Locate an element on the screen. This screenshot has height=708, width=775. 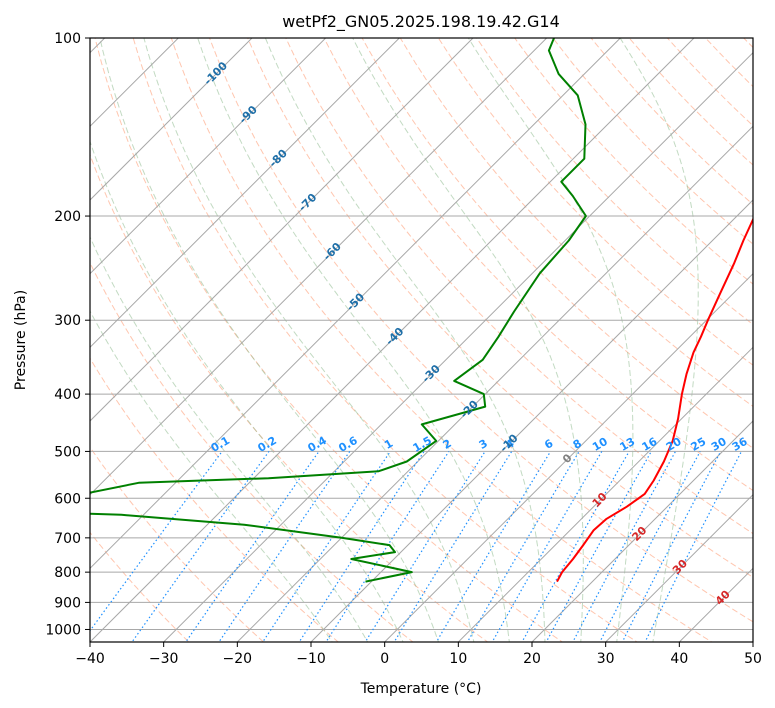
y-tick-label: 200 is located at coordinates (67, 217).